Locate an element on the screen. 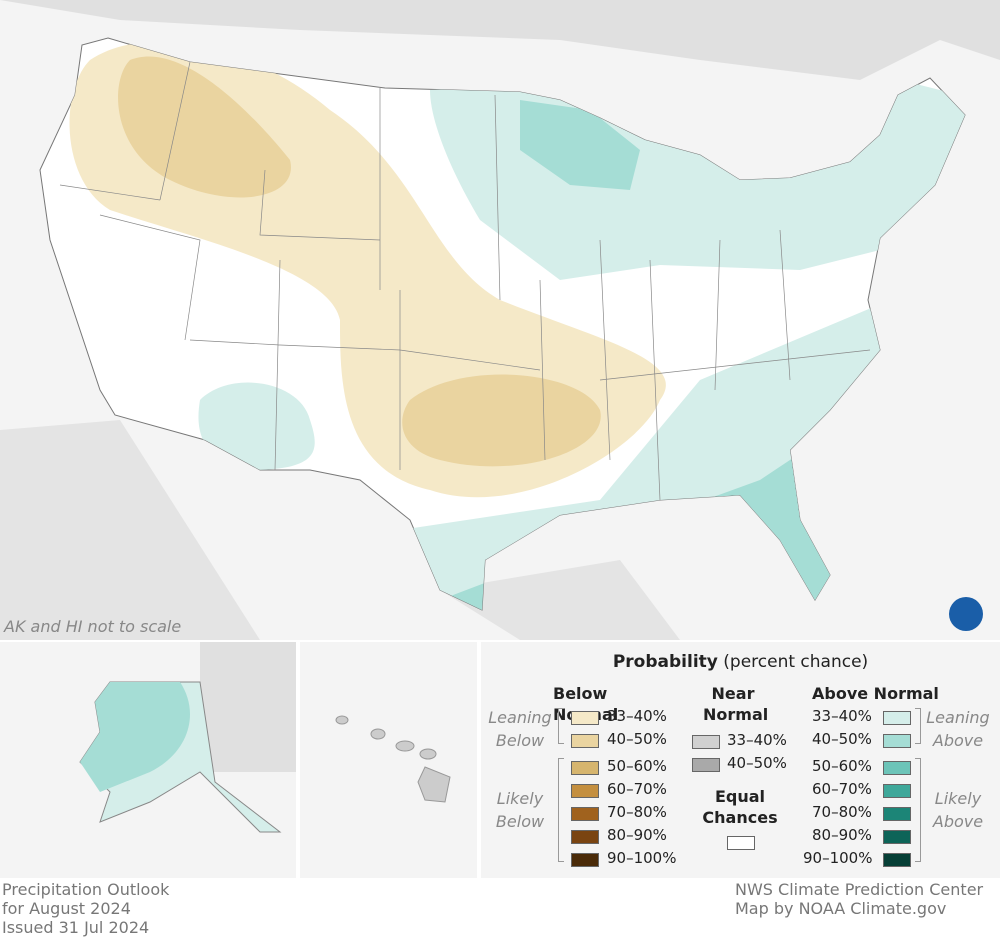 The height and width of the screenshot is (938, 1000). footer-line: NWS Climate Prediction Center is located at coordinates (859, 889).